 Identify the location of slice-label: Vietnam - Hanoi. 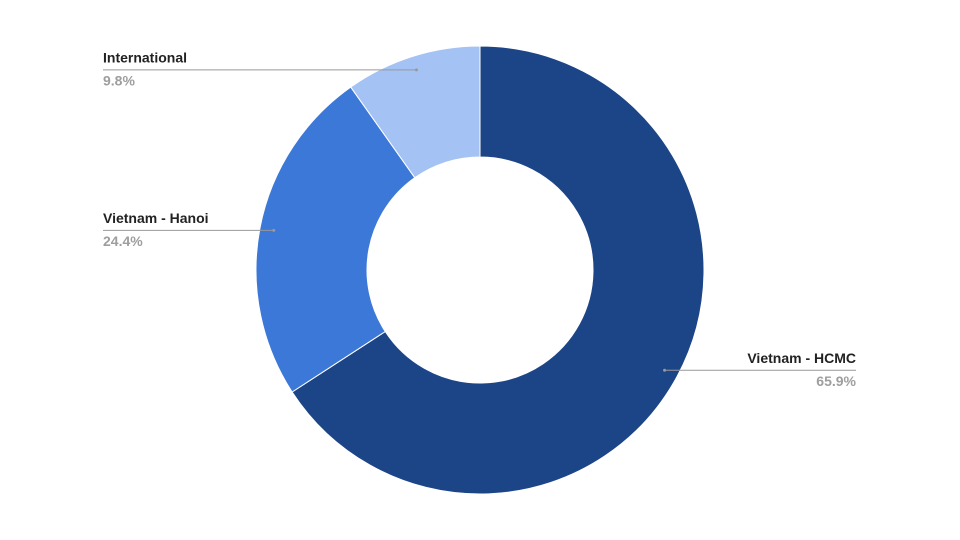
(156, 218).